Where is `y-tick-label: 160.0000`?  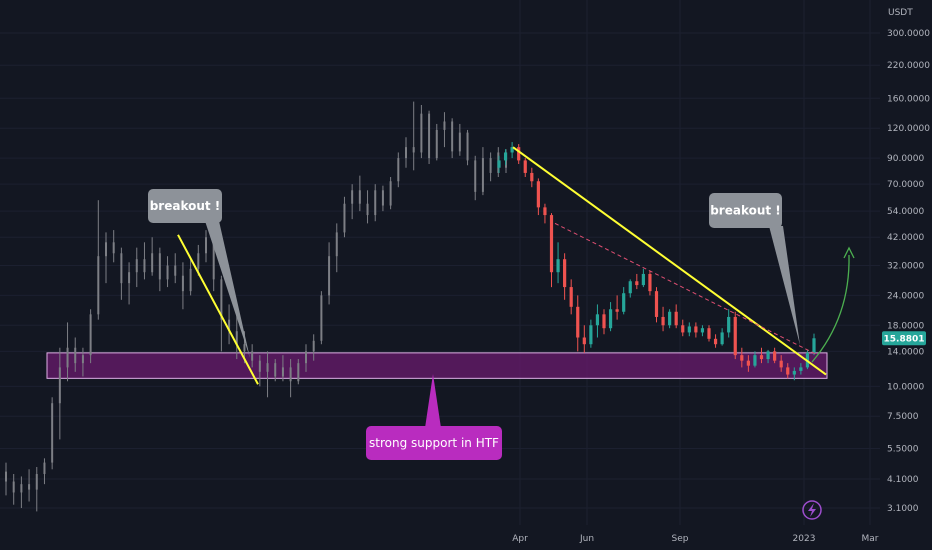 y-tick-label: 160.0000 is located at coordinates (908, 99).